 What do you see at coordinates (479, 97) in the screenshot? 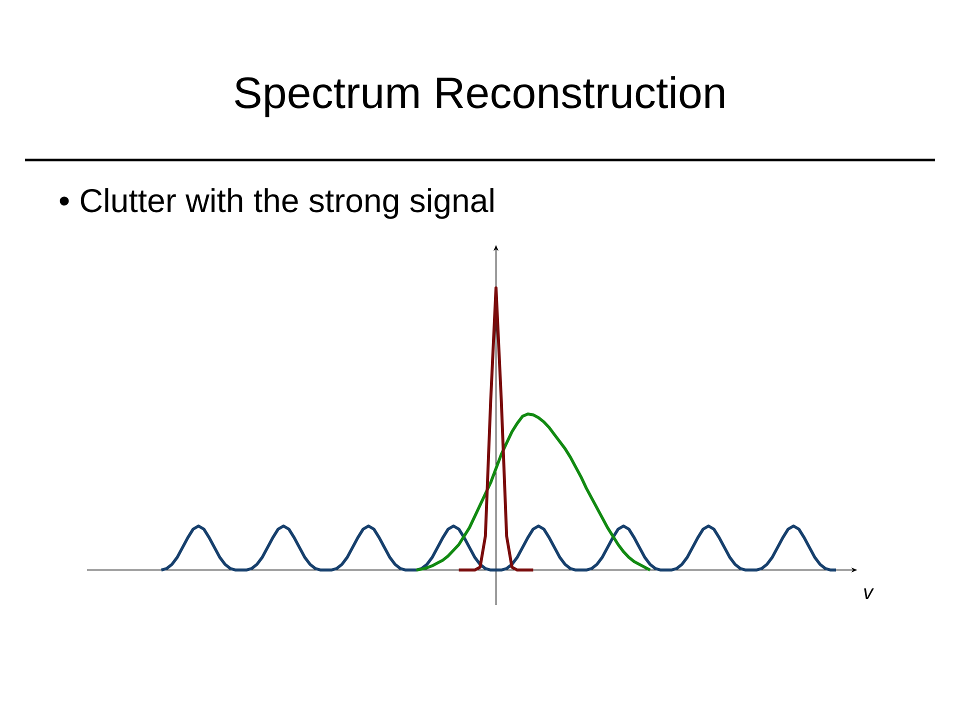
I see `chart-title: Spectrum Reconstruction` at bounding box center [479, 97].